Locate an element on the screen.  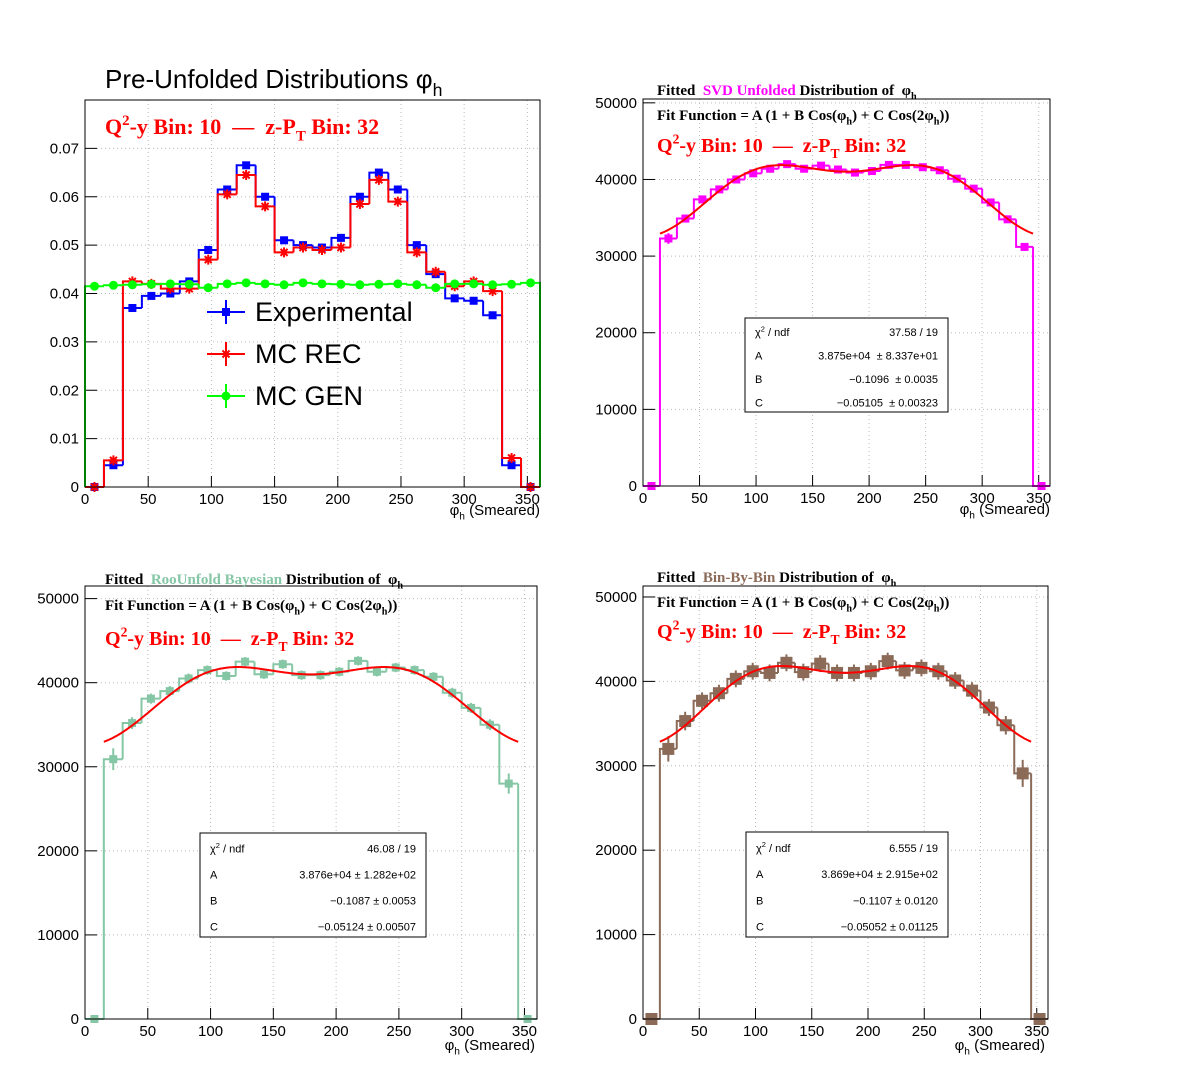
stats-value: 37.58 / 19 is located at coordinates (913, 333).